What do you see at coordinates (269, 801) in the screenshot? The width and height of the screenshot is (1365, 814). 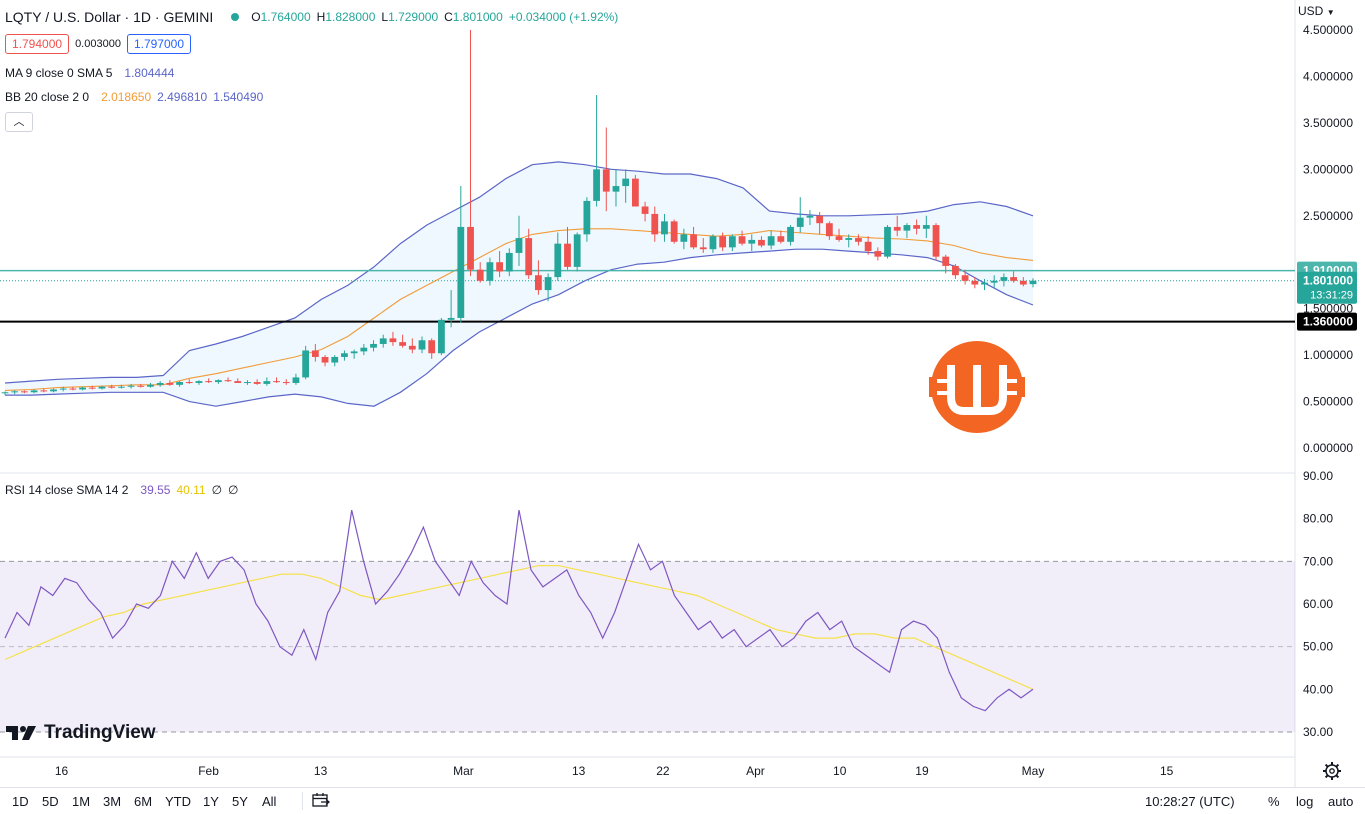 I see `range-all-button: All` at bounding box center [269, 801].